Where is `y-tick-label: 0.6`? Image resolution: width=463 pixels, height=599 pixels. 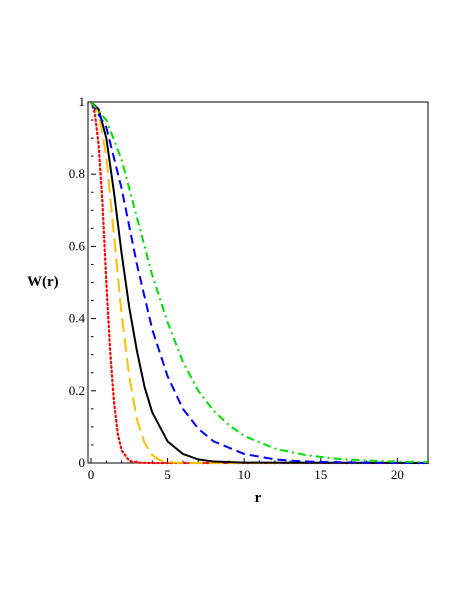 y-tick-label: 0.6 is located at coordinates (77, 245).